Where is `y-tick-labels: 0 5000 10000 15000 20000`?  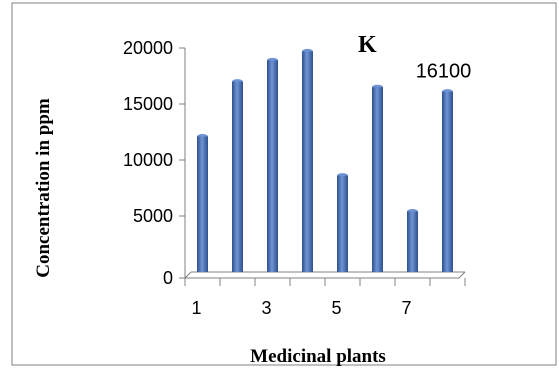 y-tick-labels: 0 5000 10000 15000 20000 is located at coordinates (154, 163).